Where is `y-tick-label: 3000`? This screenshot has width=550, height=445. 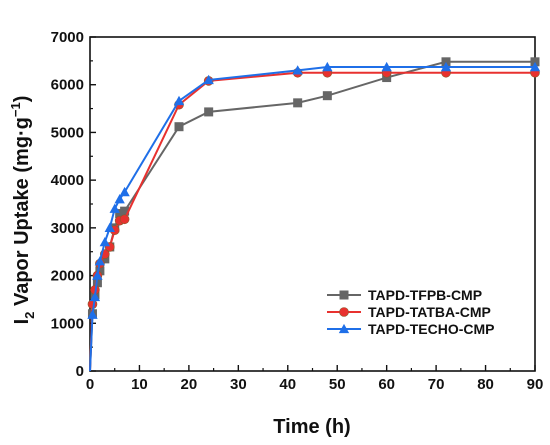 y-tick-label: 3000 is located at coordinates (67, 228).